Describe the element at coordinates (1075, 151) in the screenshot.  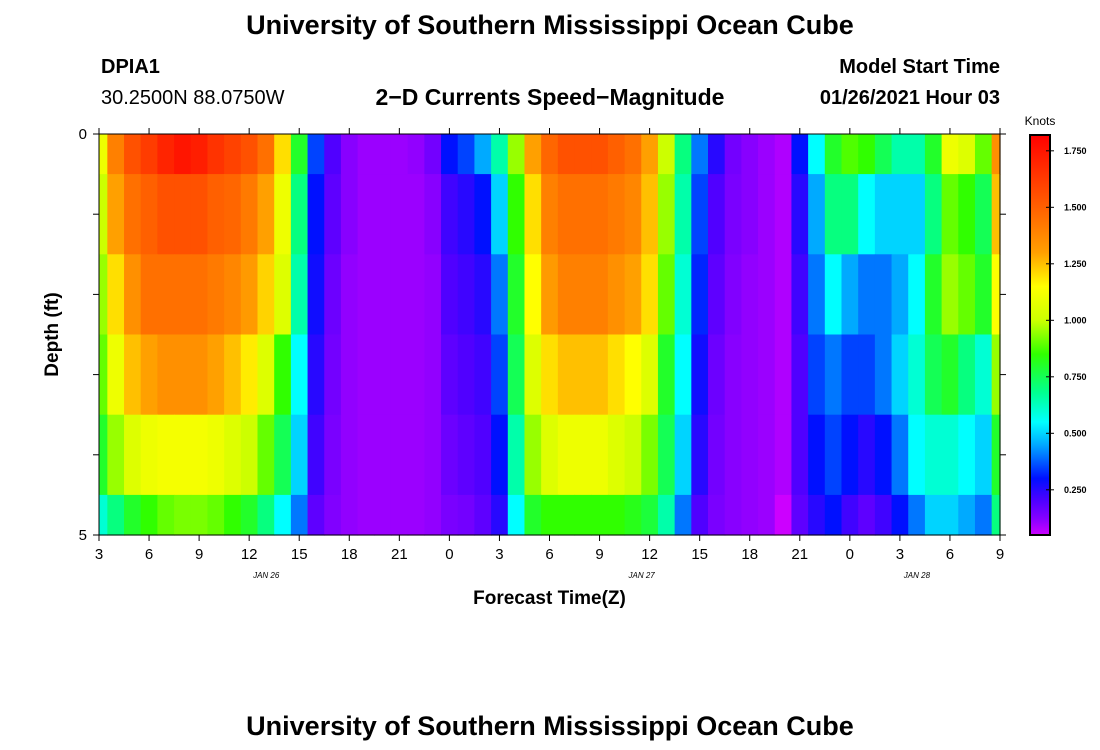
I see `colorbar-tick-label: 1.750` at that location.